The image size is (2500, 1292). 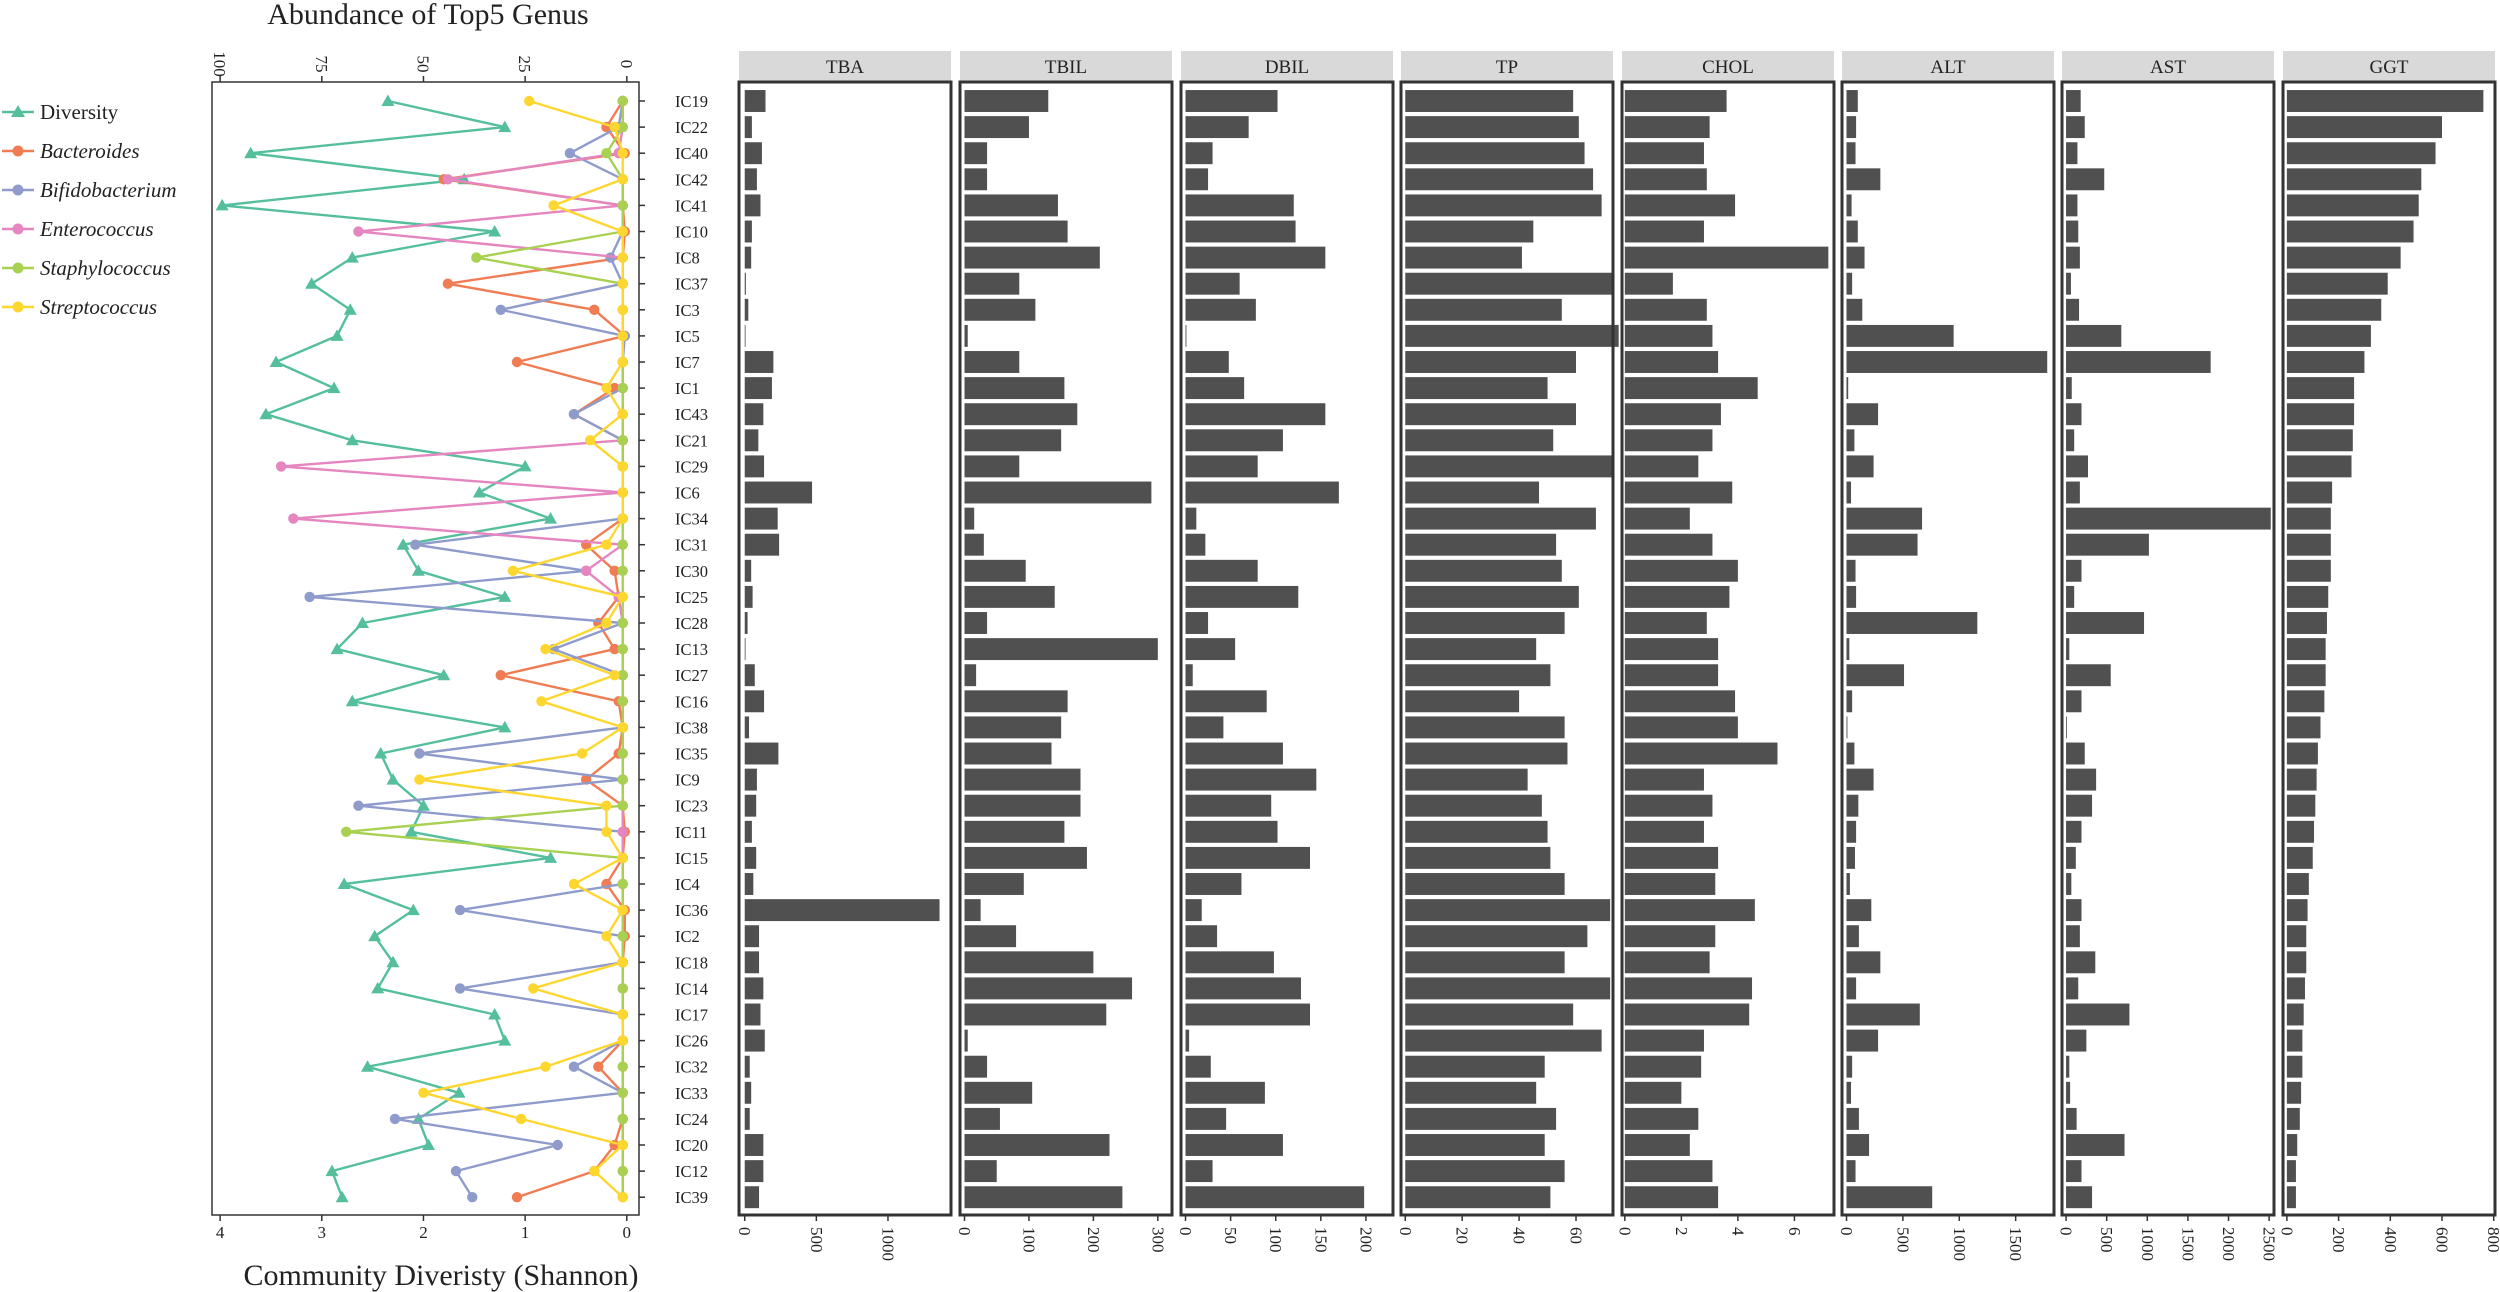 I want to click on chol-tick-label: 0, so click(x=1624, y=1231).